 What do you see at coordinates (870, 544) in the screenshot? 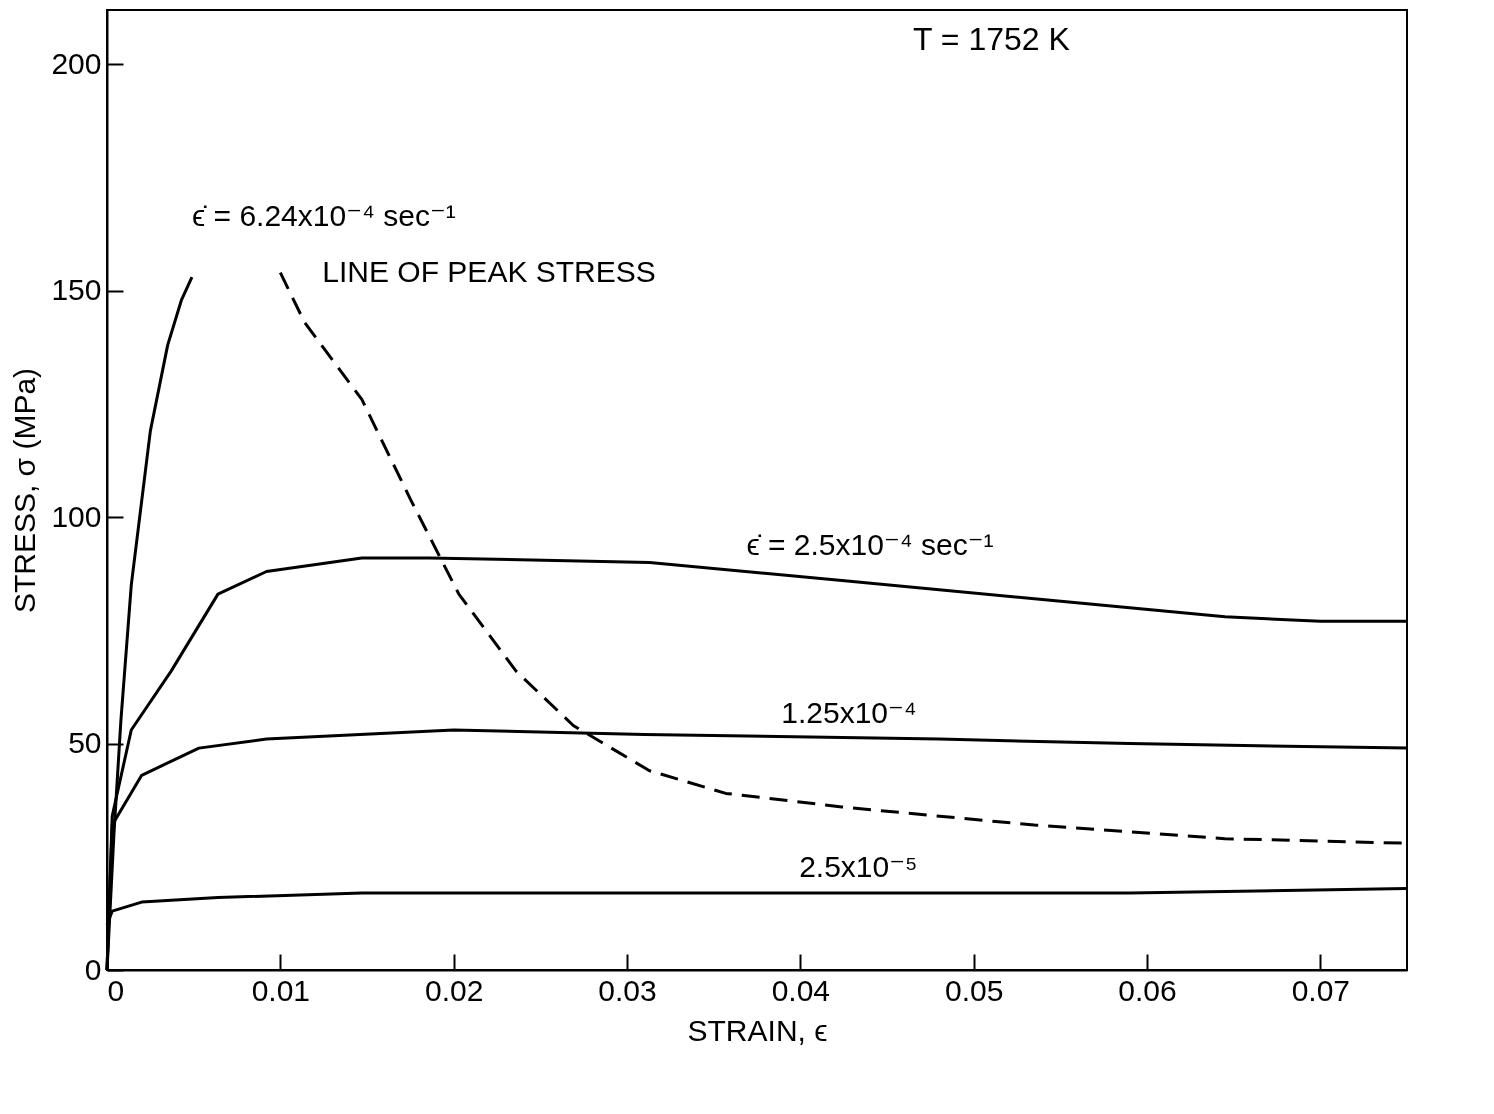
I see `series-label: ϵ̇ = 2.5x10⁻⁴ sec⁻¹` at bounding box center [870, 544].